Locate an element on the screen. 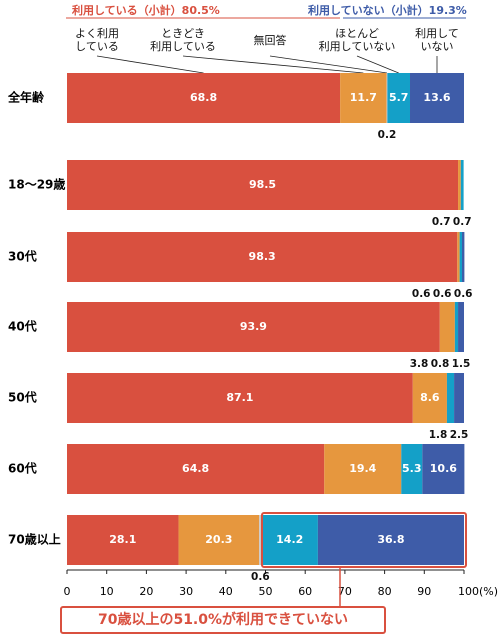  category-label: 40代 is located at coordinates (22, 326).